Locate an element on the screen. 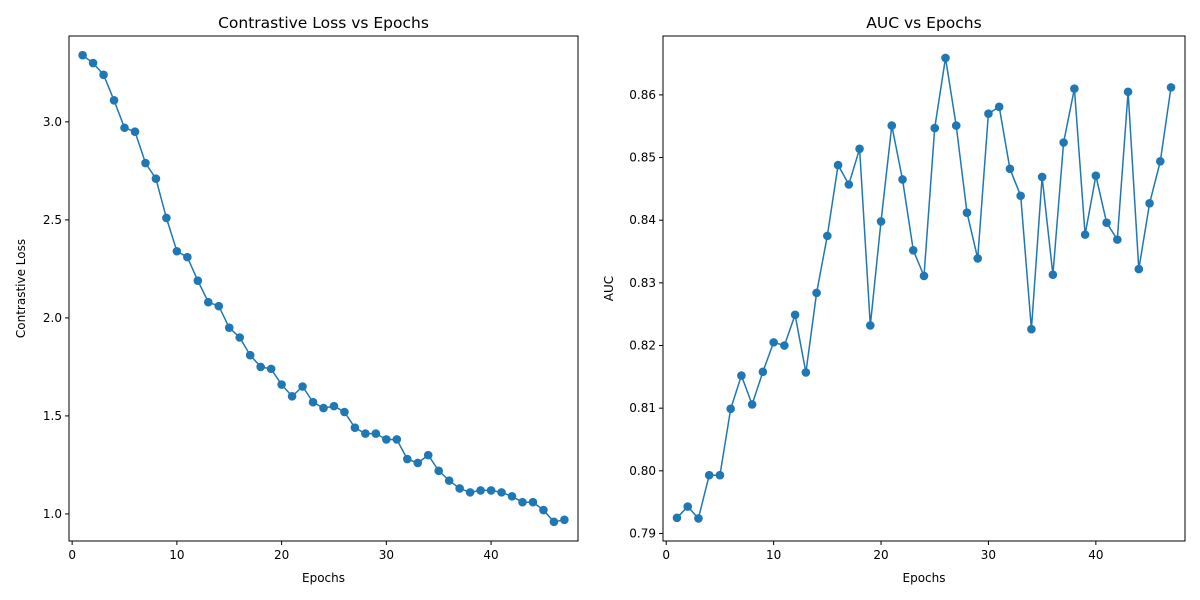 This screenshot has width=1200, height=600. auc-chart-xlabel: Epochs is located at coordinates (924, 578).